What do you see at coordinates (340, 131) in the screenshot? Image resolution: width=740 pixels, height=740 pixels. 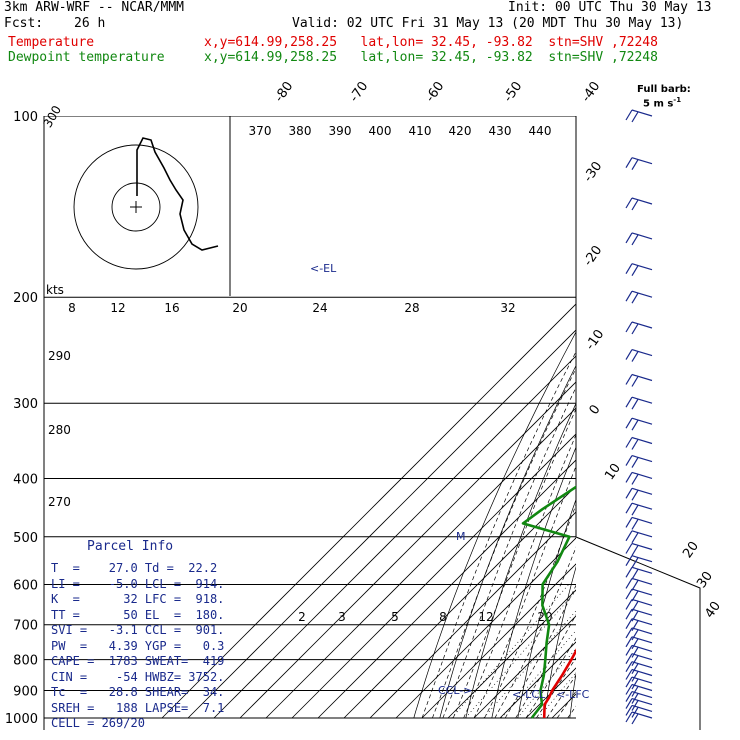 I see `theta-label: 390` at bounding box center [340, 131].